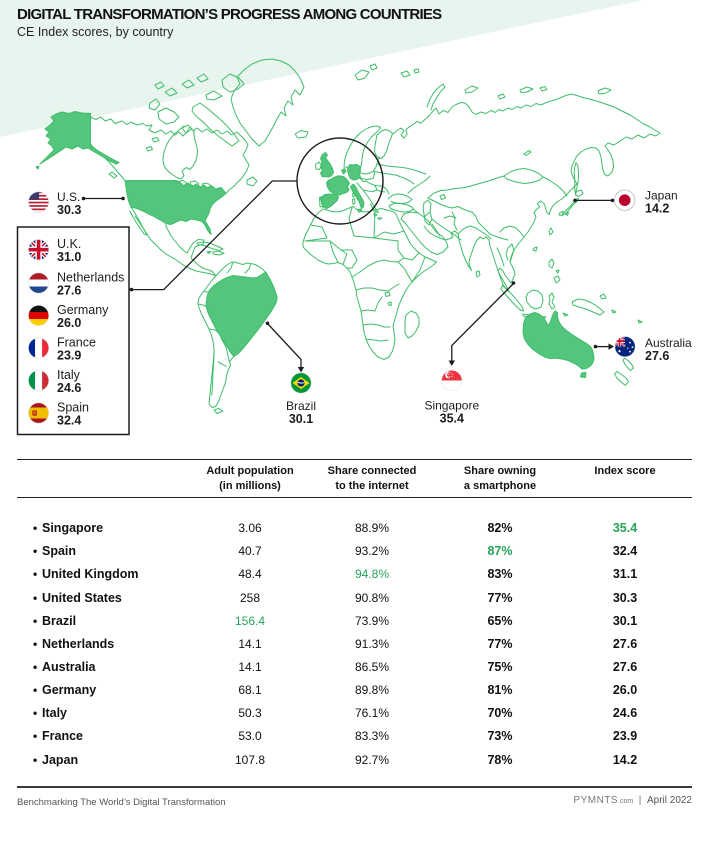 The height and width of the screenshot is (843, 709). What do you see at coordinates (301, 419) in the screenshot?
I see `svg-text: 30.1` at bounding box center [301, 419].